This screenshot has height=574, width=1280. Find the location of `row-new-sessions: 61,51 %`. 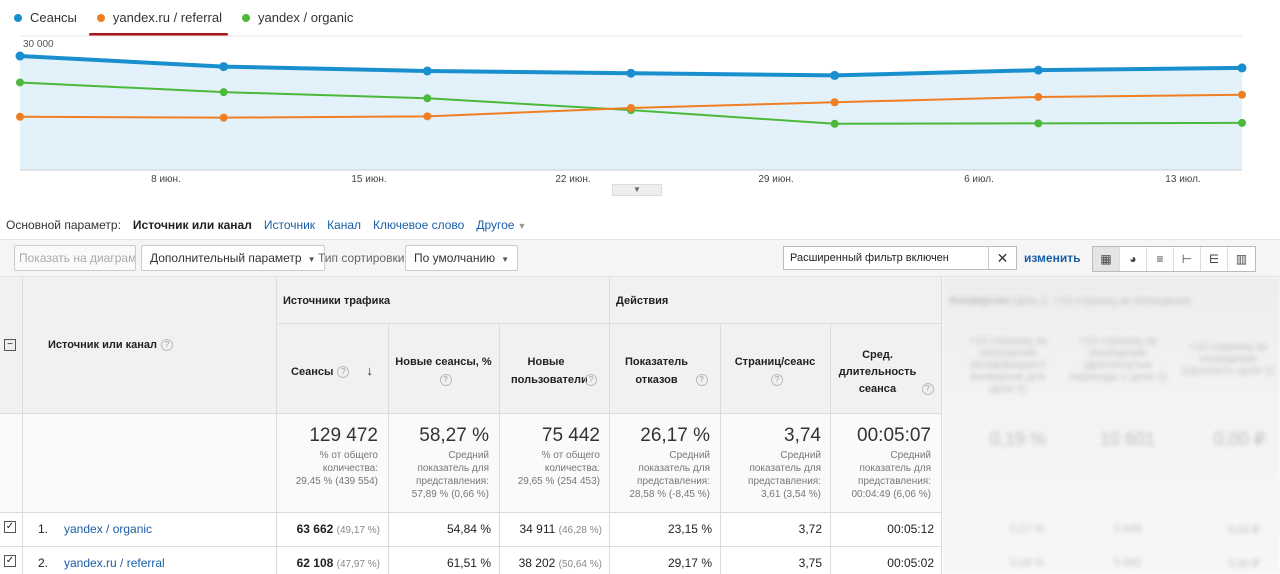

row-new-sessions: 61,51 % is located at coordinates (468, 563).